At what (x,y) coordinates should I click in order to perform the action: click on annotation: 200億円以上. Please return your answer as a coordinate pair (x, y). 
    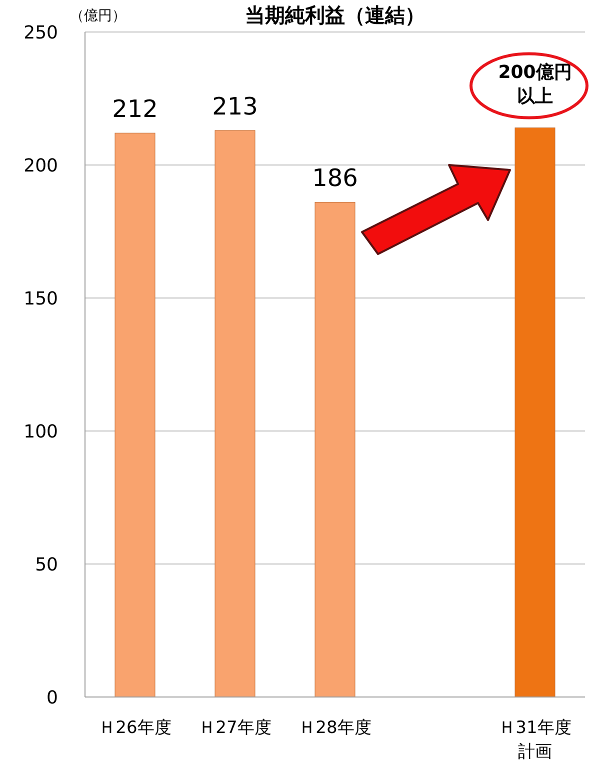
    Looking at the image, I should click on (535, 84).